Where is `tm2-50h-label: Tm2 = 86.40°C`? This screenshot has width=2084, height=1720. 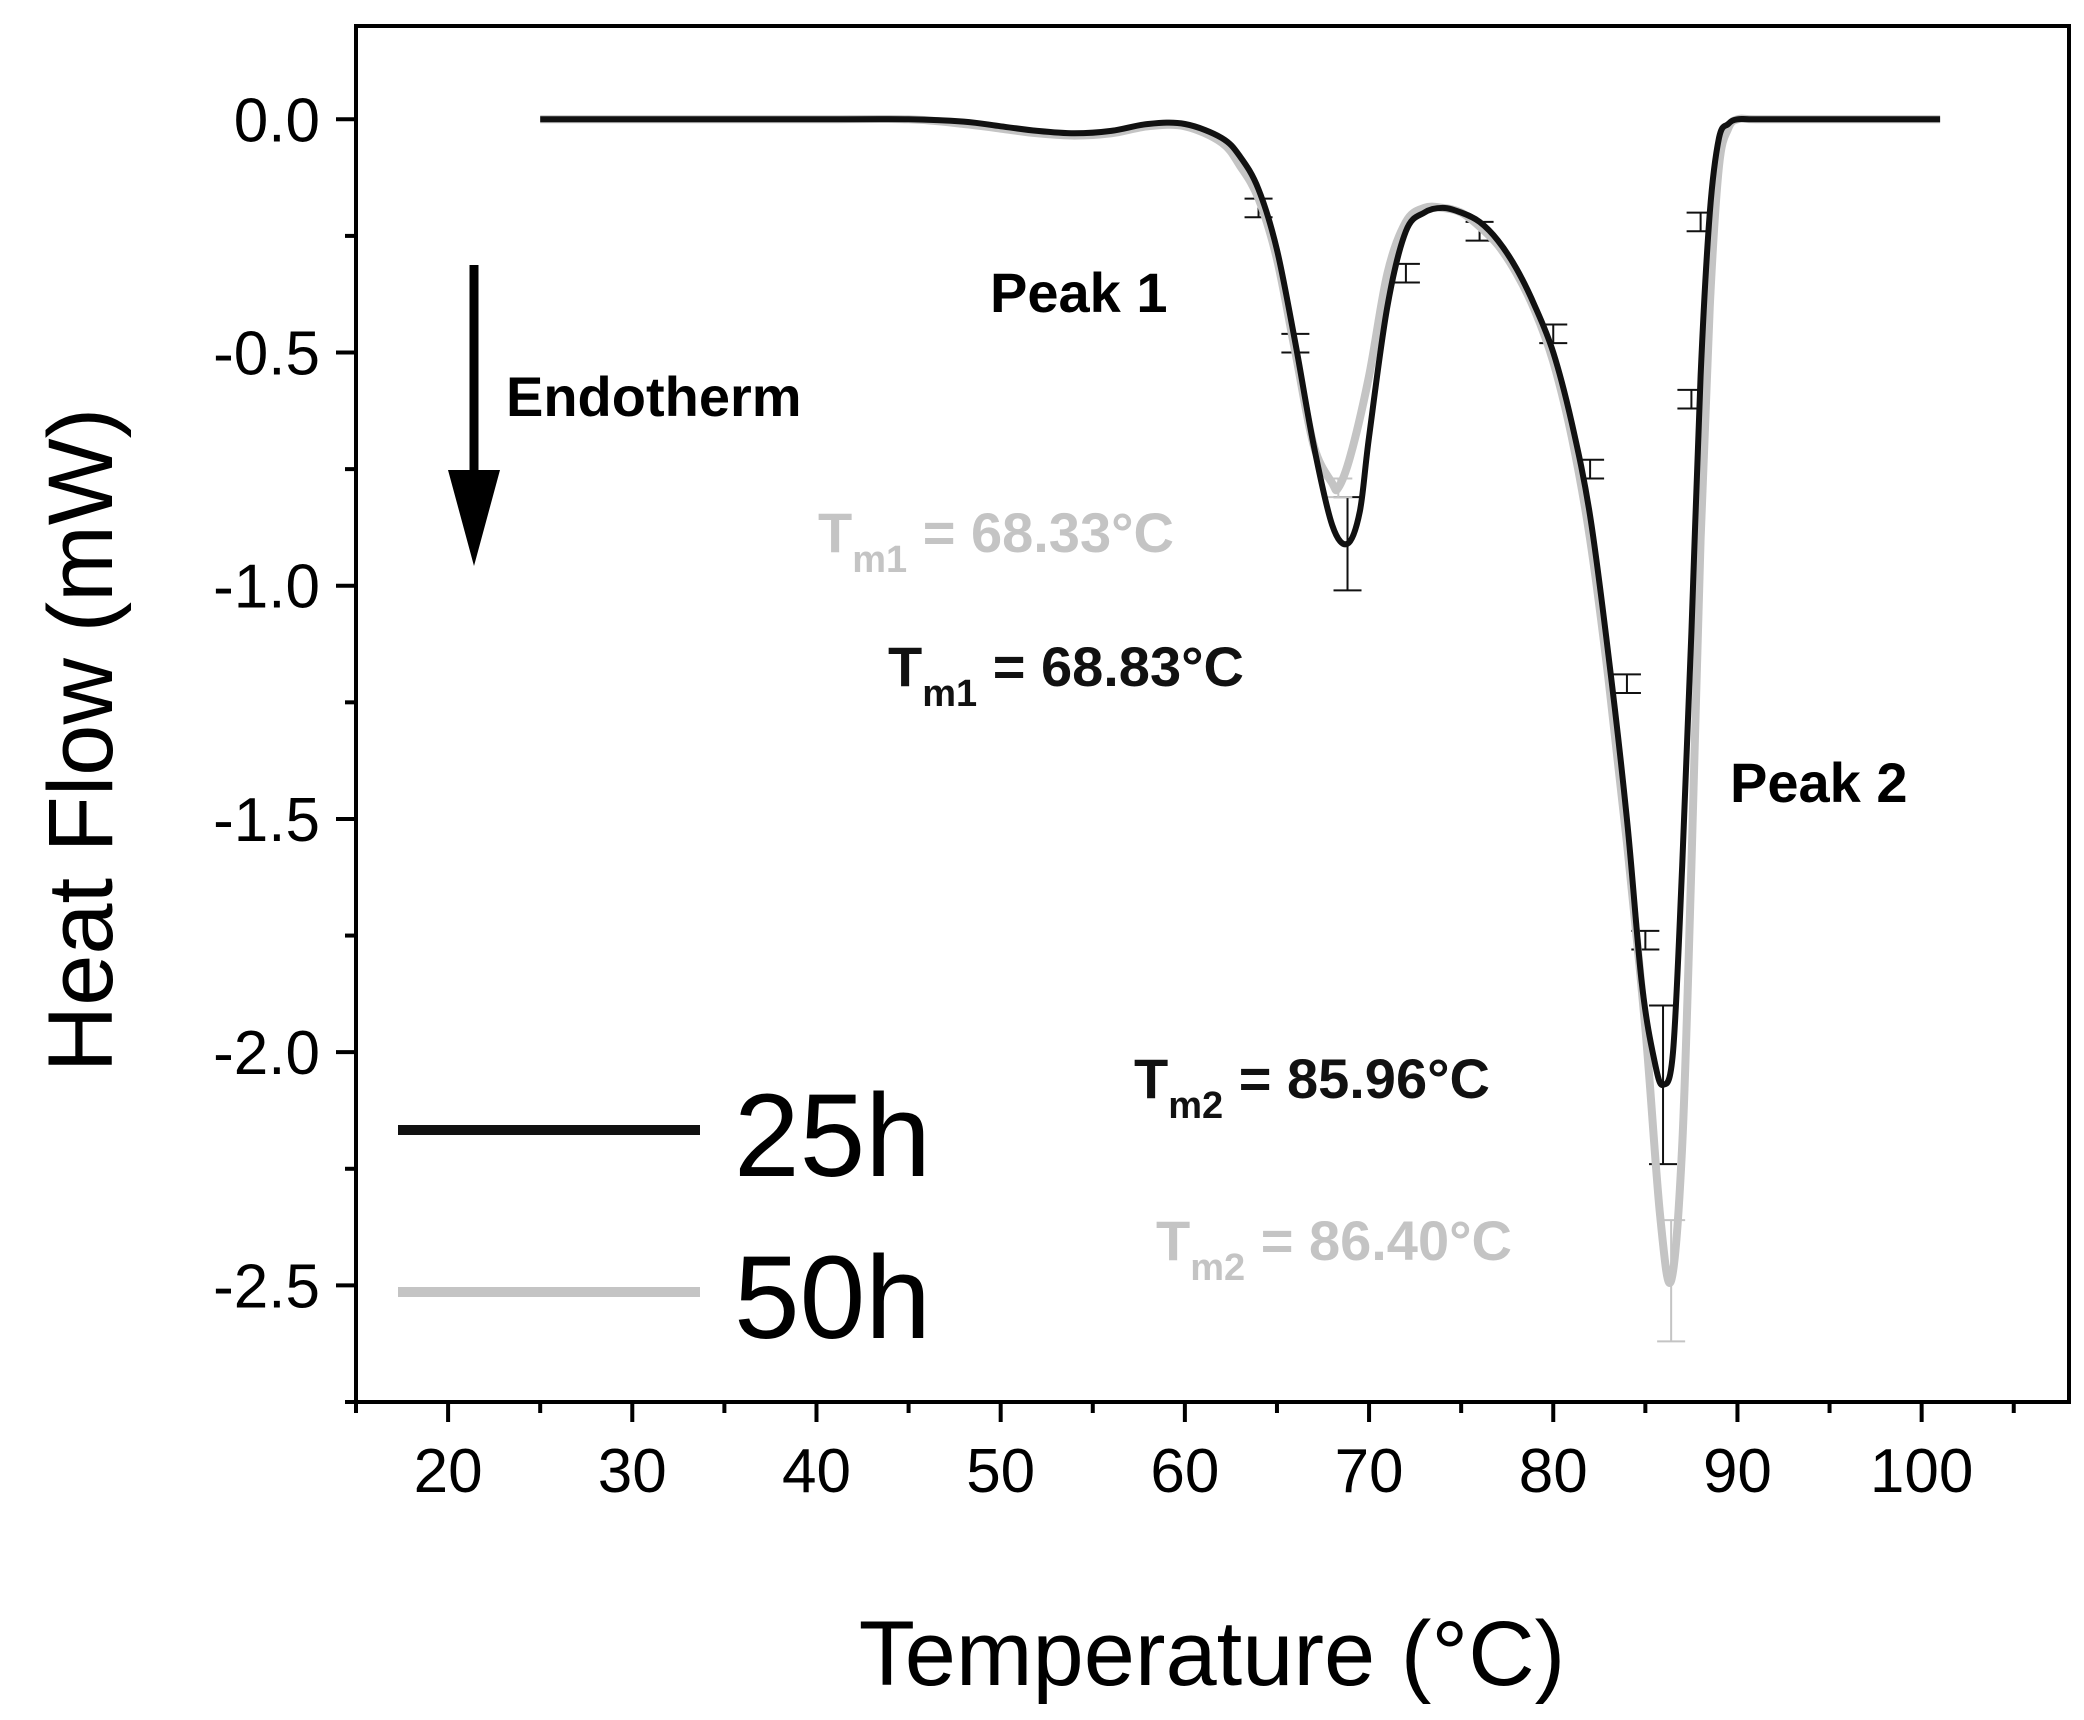
tm2-50h-label: Tm2 = 86.40°C is located at coordinates (1334, 1249).